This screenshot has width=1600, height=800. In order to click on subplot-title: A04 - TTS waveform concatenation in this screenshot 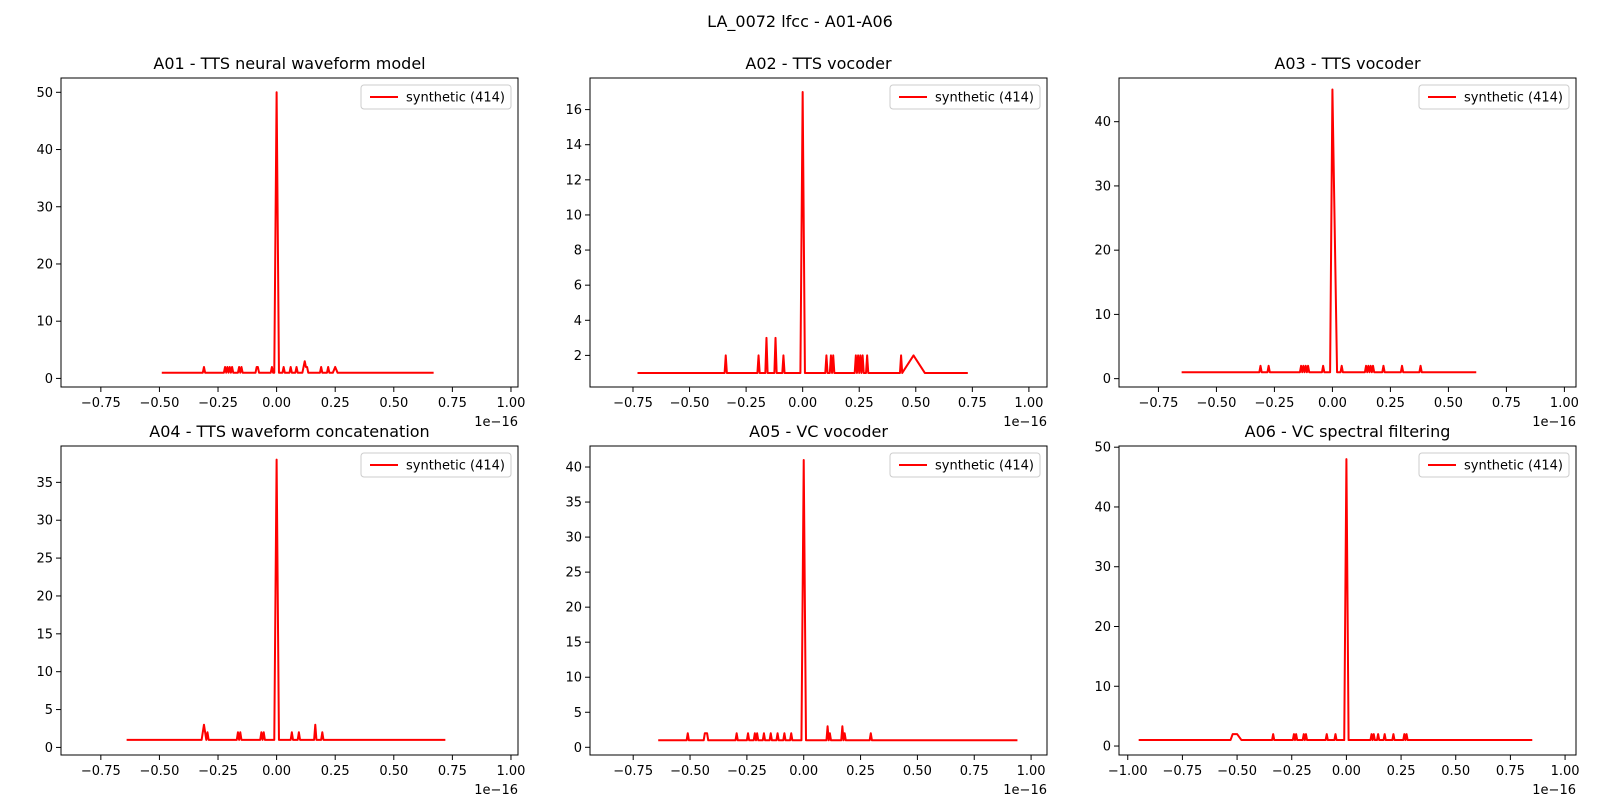, I will do `click(289, 431)`.